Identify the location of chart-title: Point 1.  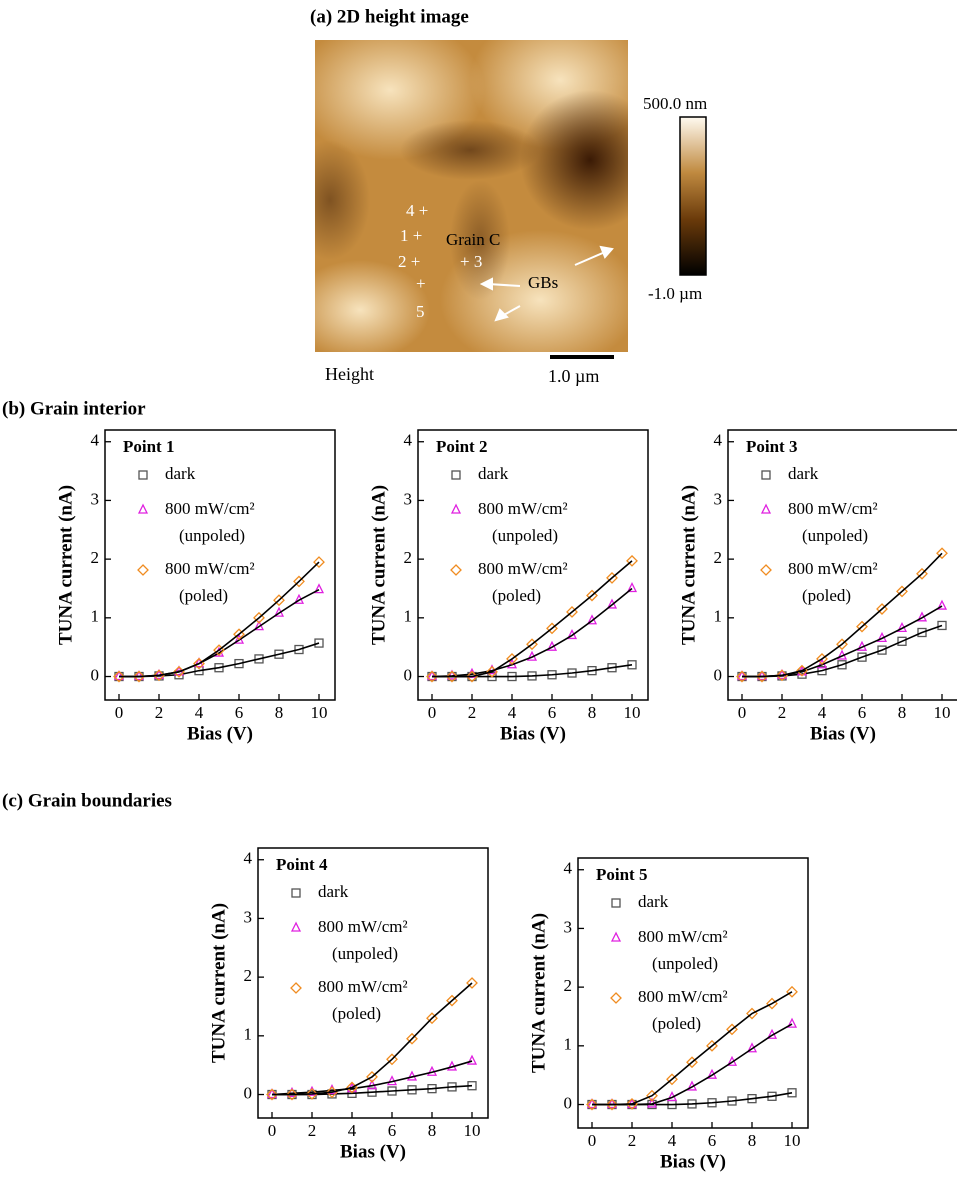
(148, 446).